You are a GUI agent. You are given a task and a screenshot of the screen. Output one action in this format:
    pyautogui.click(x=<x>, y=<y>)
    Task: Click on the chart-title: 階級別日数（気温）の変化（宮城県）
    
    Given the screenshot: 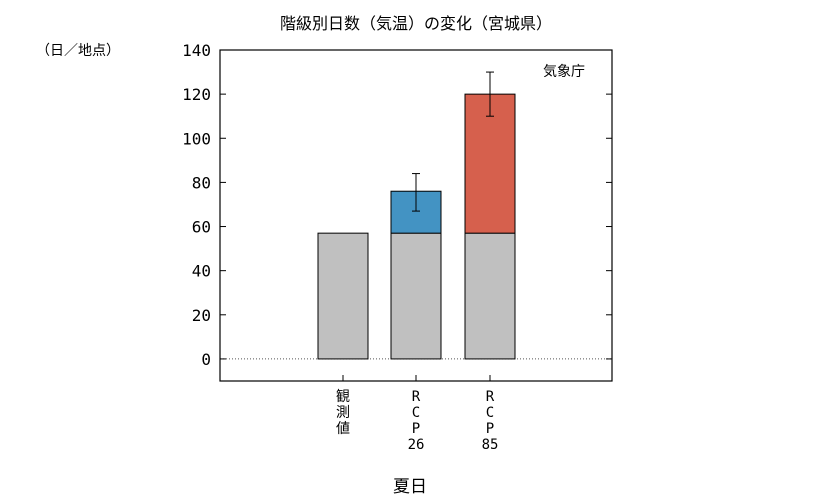 What is the action you would take?
    pyautogui.click(x=416, y=23)
    